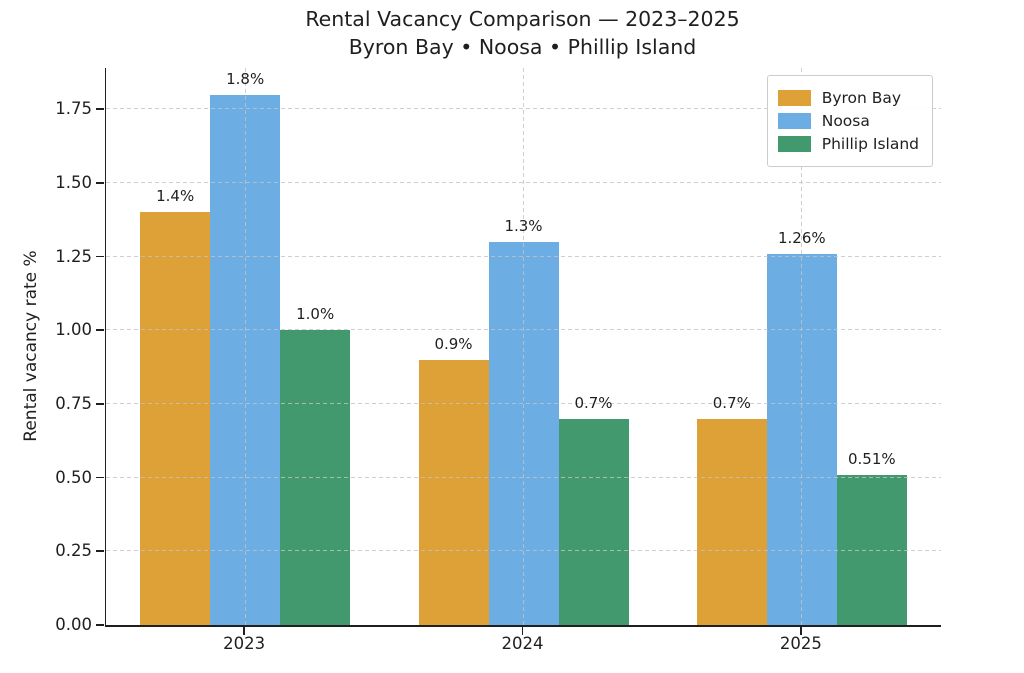 The image size is (1024, 673). What do you see at coordinates (245, 78) in the screenshot?
I see `bar-value-label: 1.8%` at bounding box center [245, 78].